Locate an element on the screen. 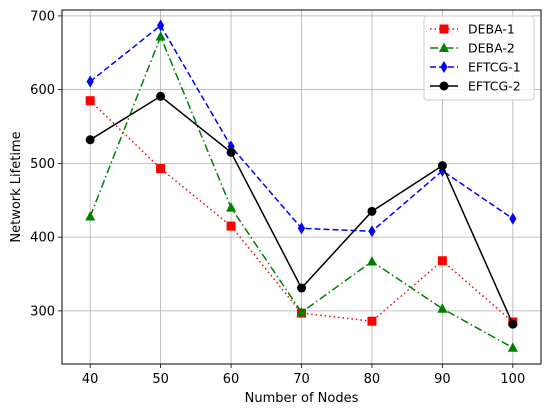 This screenshot has width=550, height=409. x-tick-label: 40 is located at coordinates (90, 379).